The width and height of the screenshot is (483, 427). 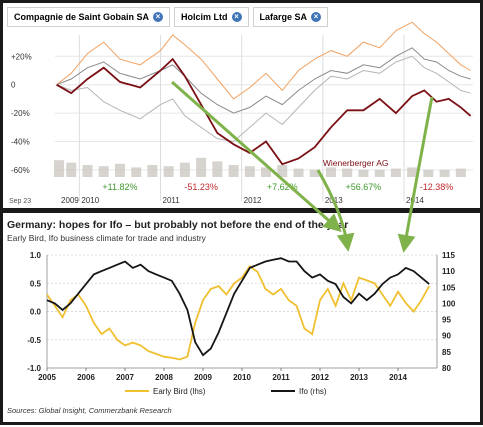 What do you see at coordinates (437, 187) in the screenshot?
I see `annual-change-label: -12.38%` at bounding box center [437, 187].